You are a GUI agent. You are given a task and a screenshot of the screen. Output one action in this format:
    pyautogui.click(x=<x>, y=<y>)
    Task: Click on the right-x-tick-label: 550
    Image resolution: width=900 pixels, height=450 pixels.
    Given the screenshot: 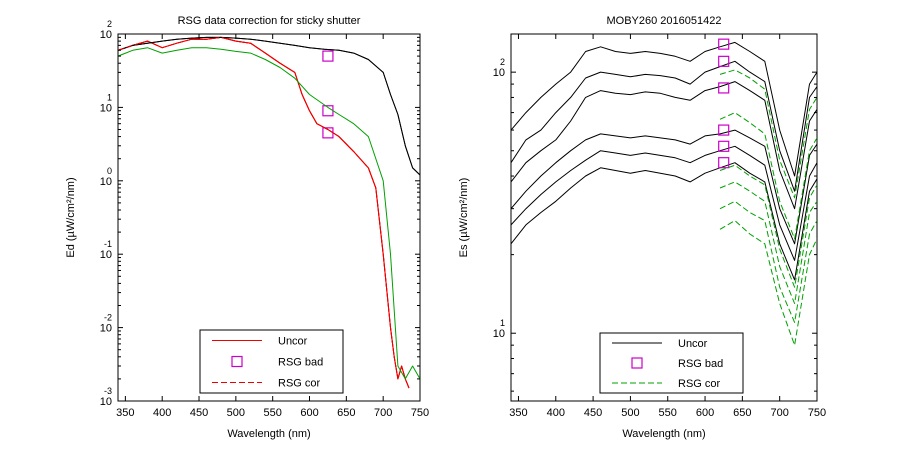 What is the action you would take?
    pyautogui.click(x=668, y=413)
    